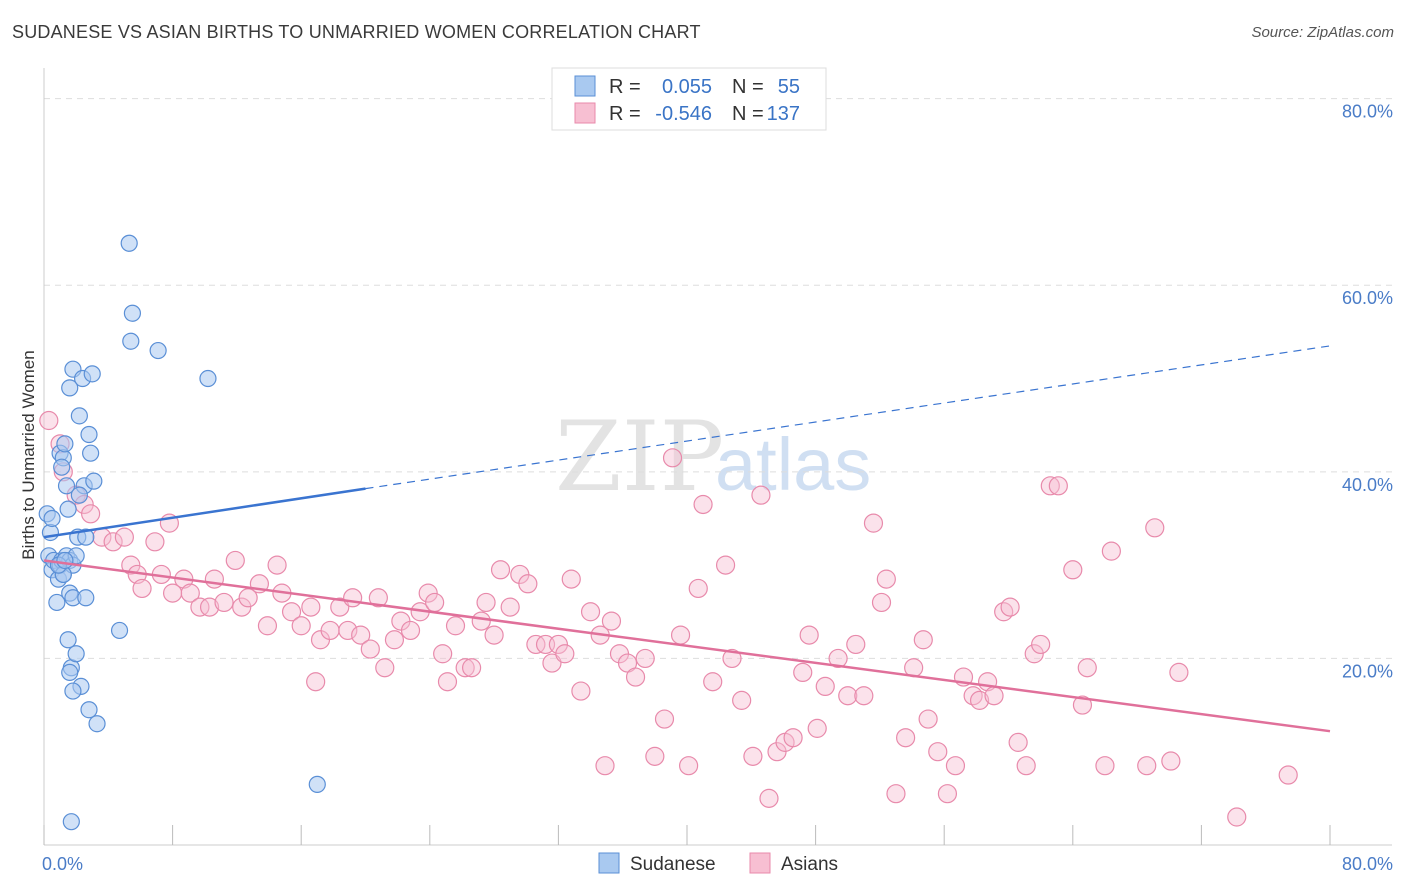 Image resolution: width=1406 pixels, height=892 pixels. What do you see at coordinates (585, 113) in the screenshot?
I see `legend-swatch-asians` at bounding box center [585, 113].